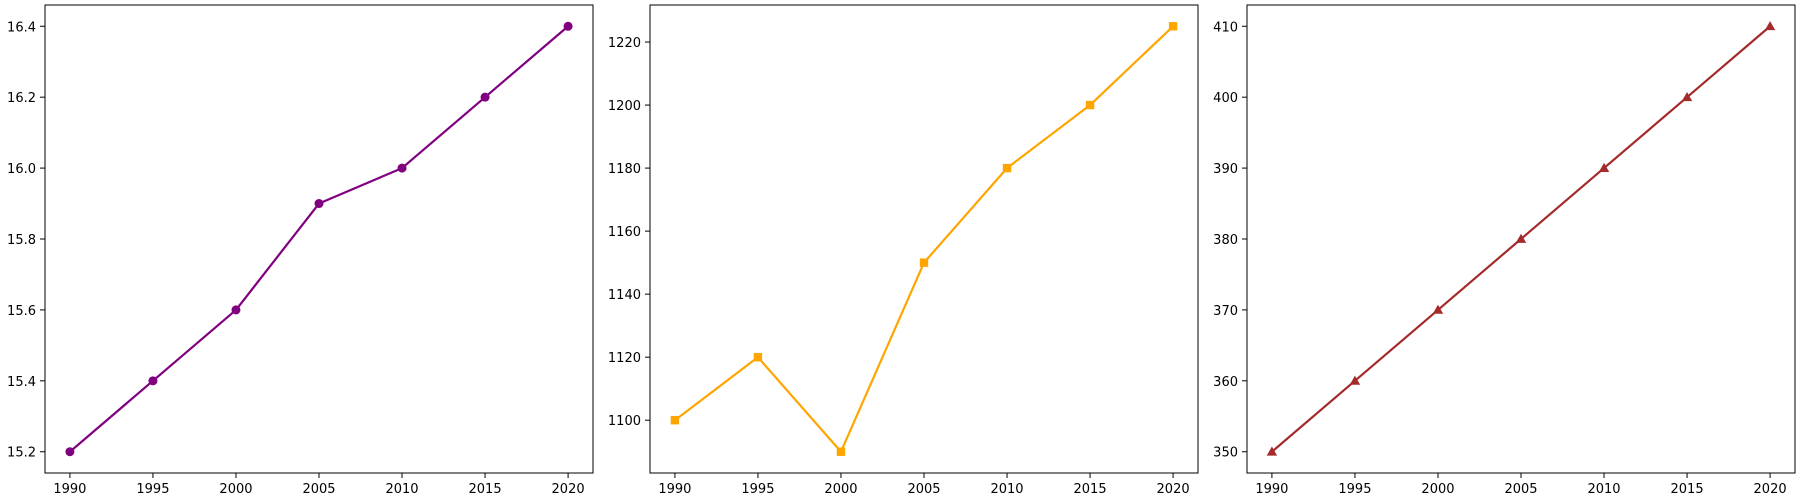  I want to click on y-tick-label: 15.2, so click(21, 453).